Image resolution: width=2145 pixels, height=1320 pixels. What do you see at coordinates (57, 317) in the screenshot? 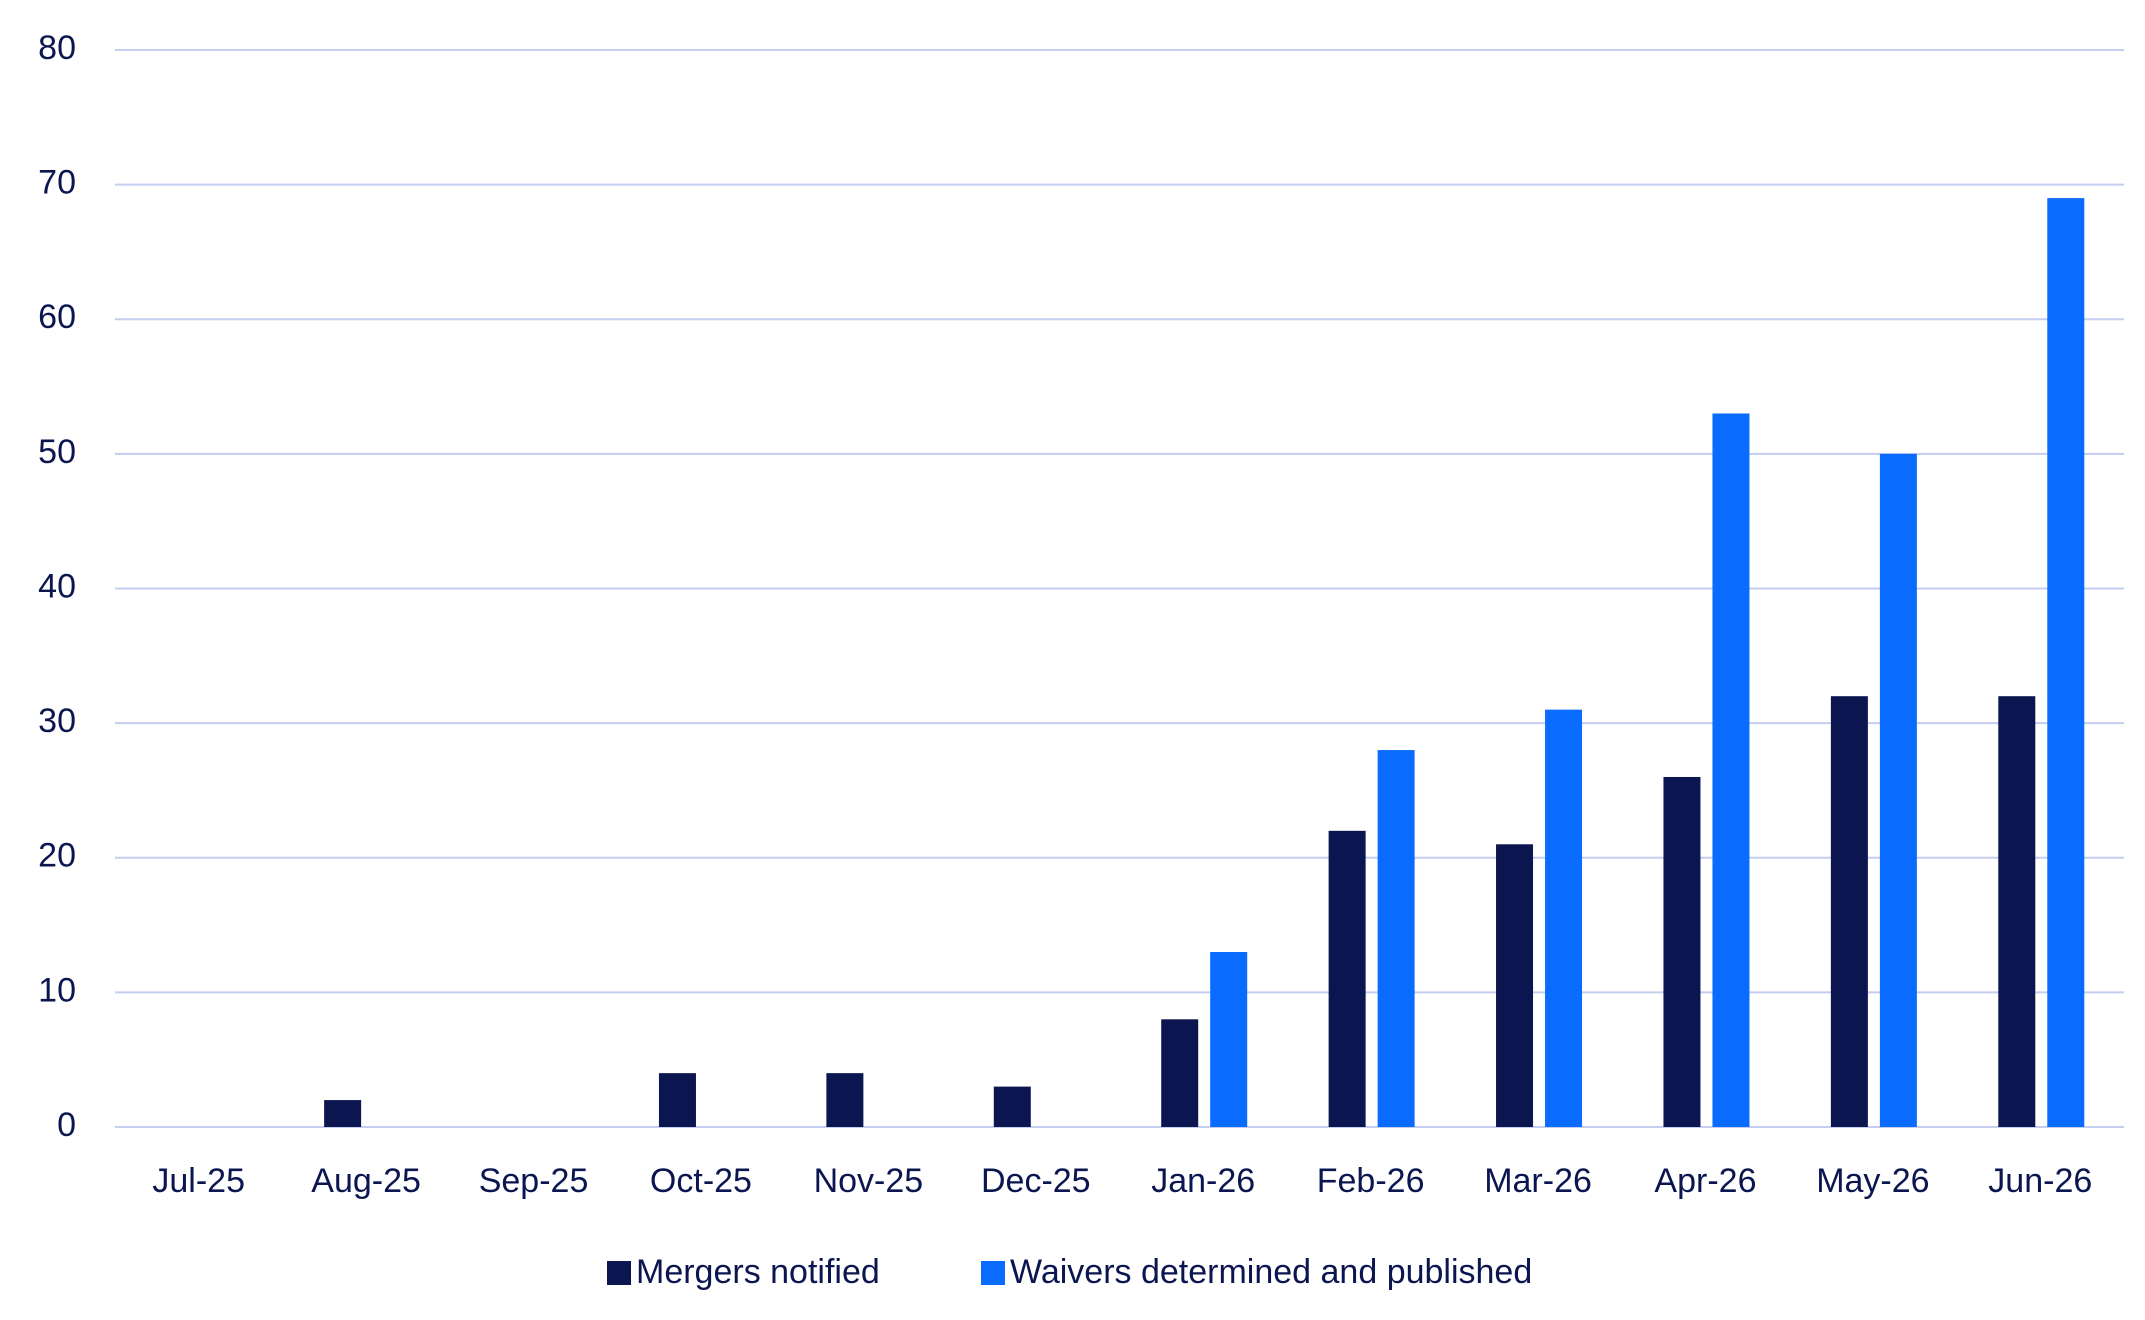
I see `y-tick-label: 60` at bounding box center [57, 317].